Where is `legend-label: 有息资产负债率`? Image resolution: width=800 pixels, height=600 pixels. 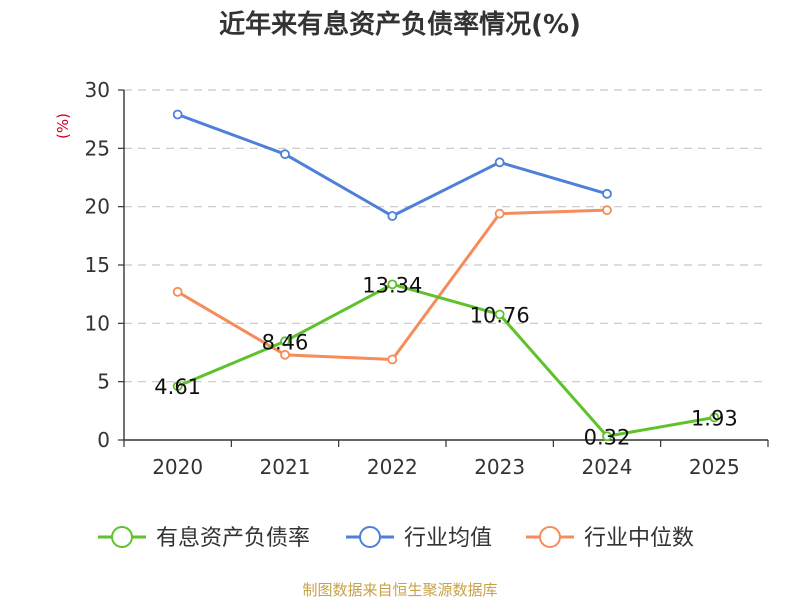 legend-label: 有息资产负债率 is located at coordinates (233, 538).